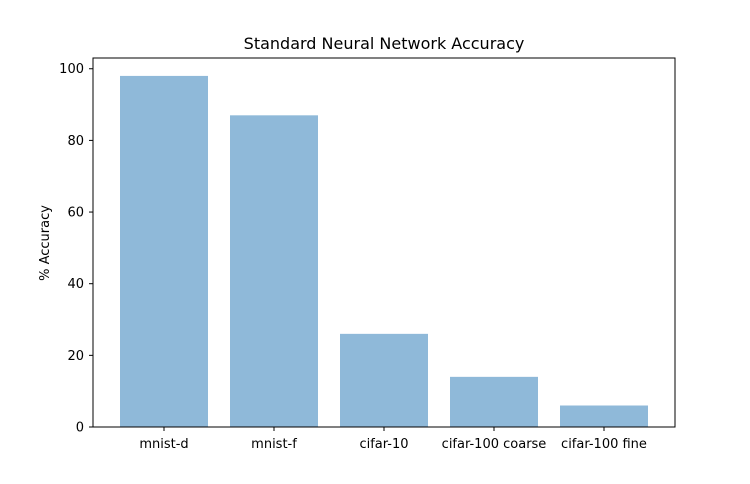 The width and height of the screenshot is (750, 484). Describe the element at coordinates (75, 141) in the screenshot. I see `y-tick-label: 80` at that location.